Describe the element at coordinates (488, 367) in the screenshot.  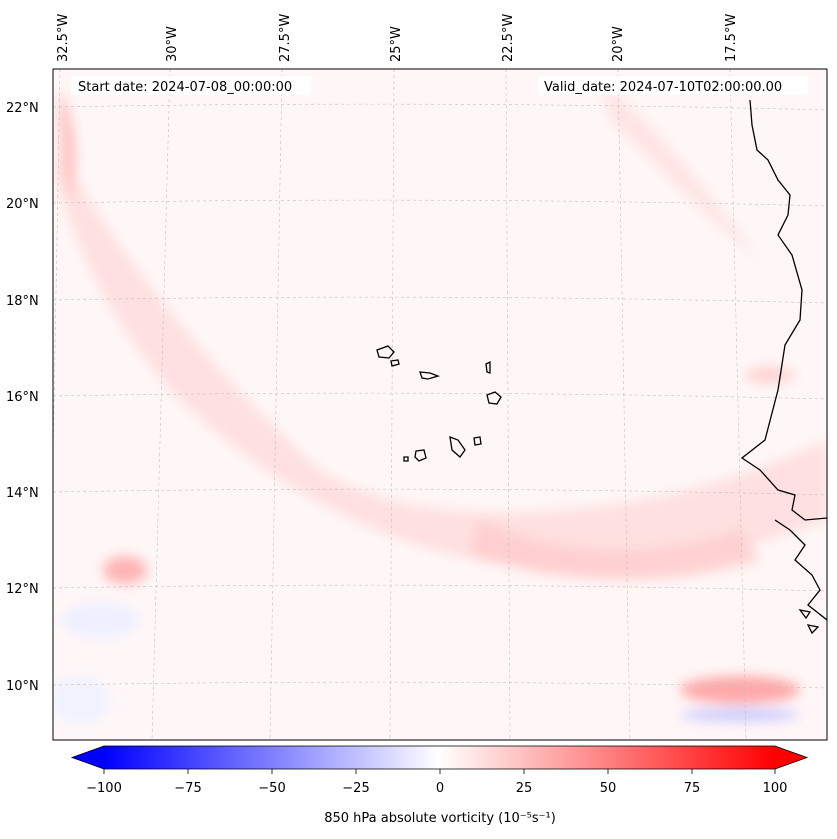
I see `island-sal` at that location.